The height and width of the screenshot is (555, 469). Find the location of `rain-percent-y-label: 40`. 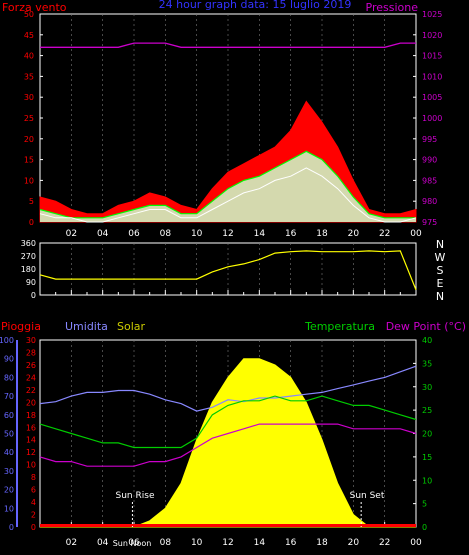

rain-percent-y-label: 40 is located at coordinates (9, 452).